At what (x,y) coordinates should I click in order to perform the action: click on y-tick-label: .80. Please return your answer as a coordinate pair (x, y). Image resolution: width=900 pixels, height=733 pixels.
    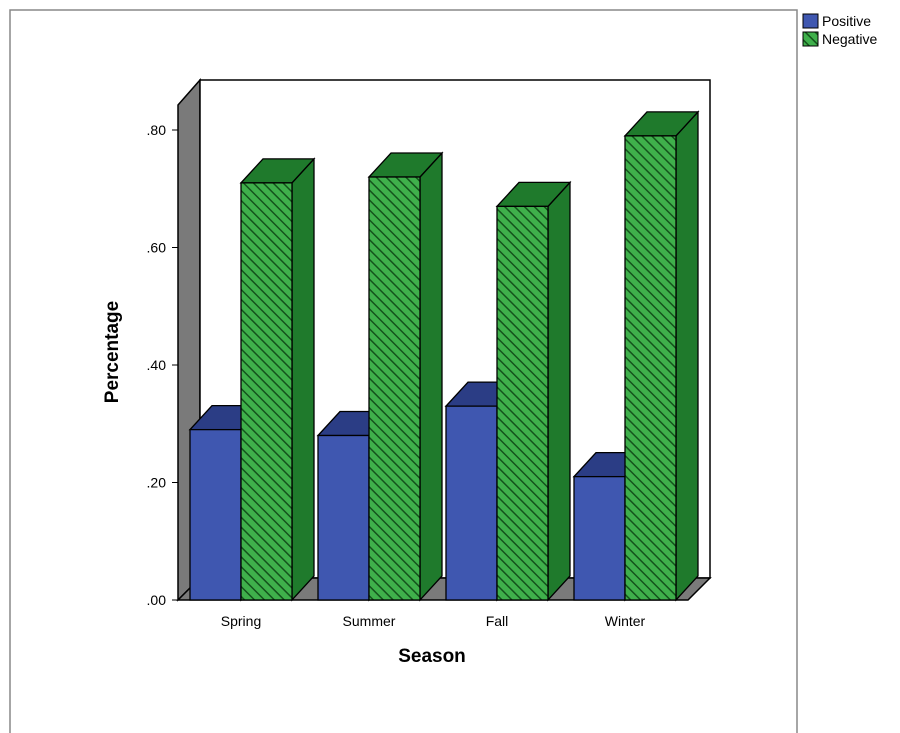
    Looking at the image, I should click on (157, 130).